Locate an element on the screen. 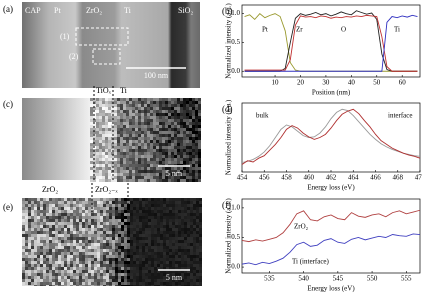 Image resolution: width=422 pixels, height=299 pixels. layer-label: ZrO₂₋ₓ is located at coordinates (106, 189).